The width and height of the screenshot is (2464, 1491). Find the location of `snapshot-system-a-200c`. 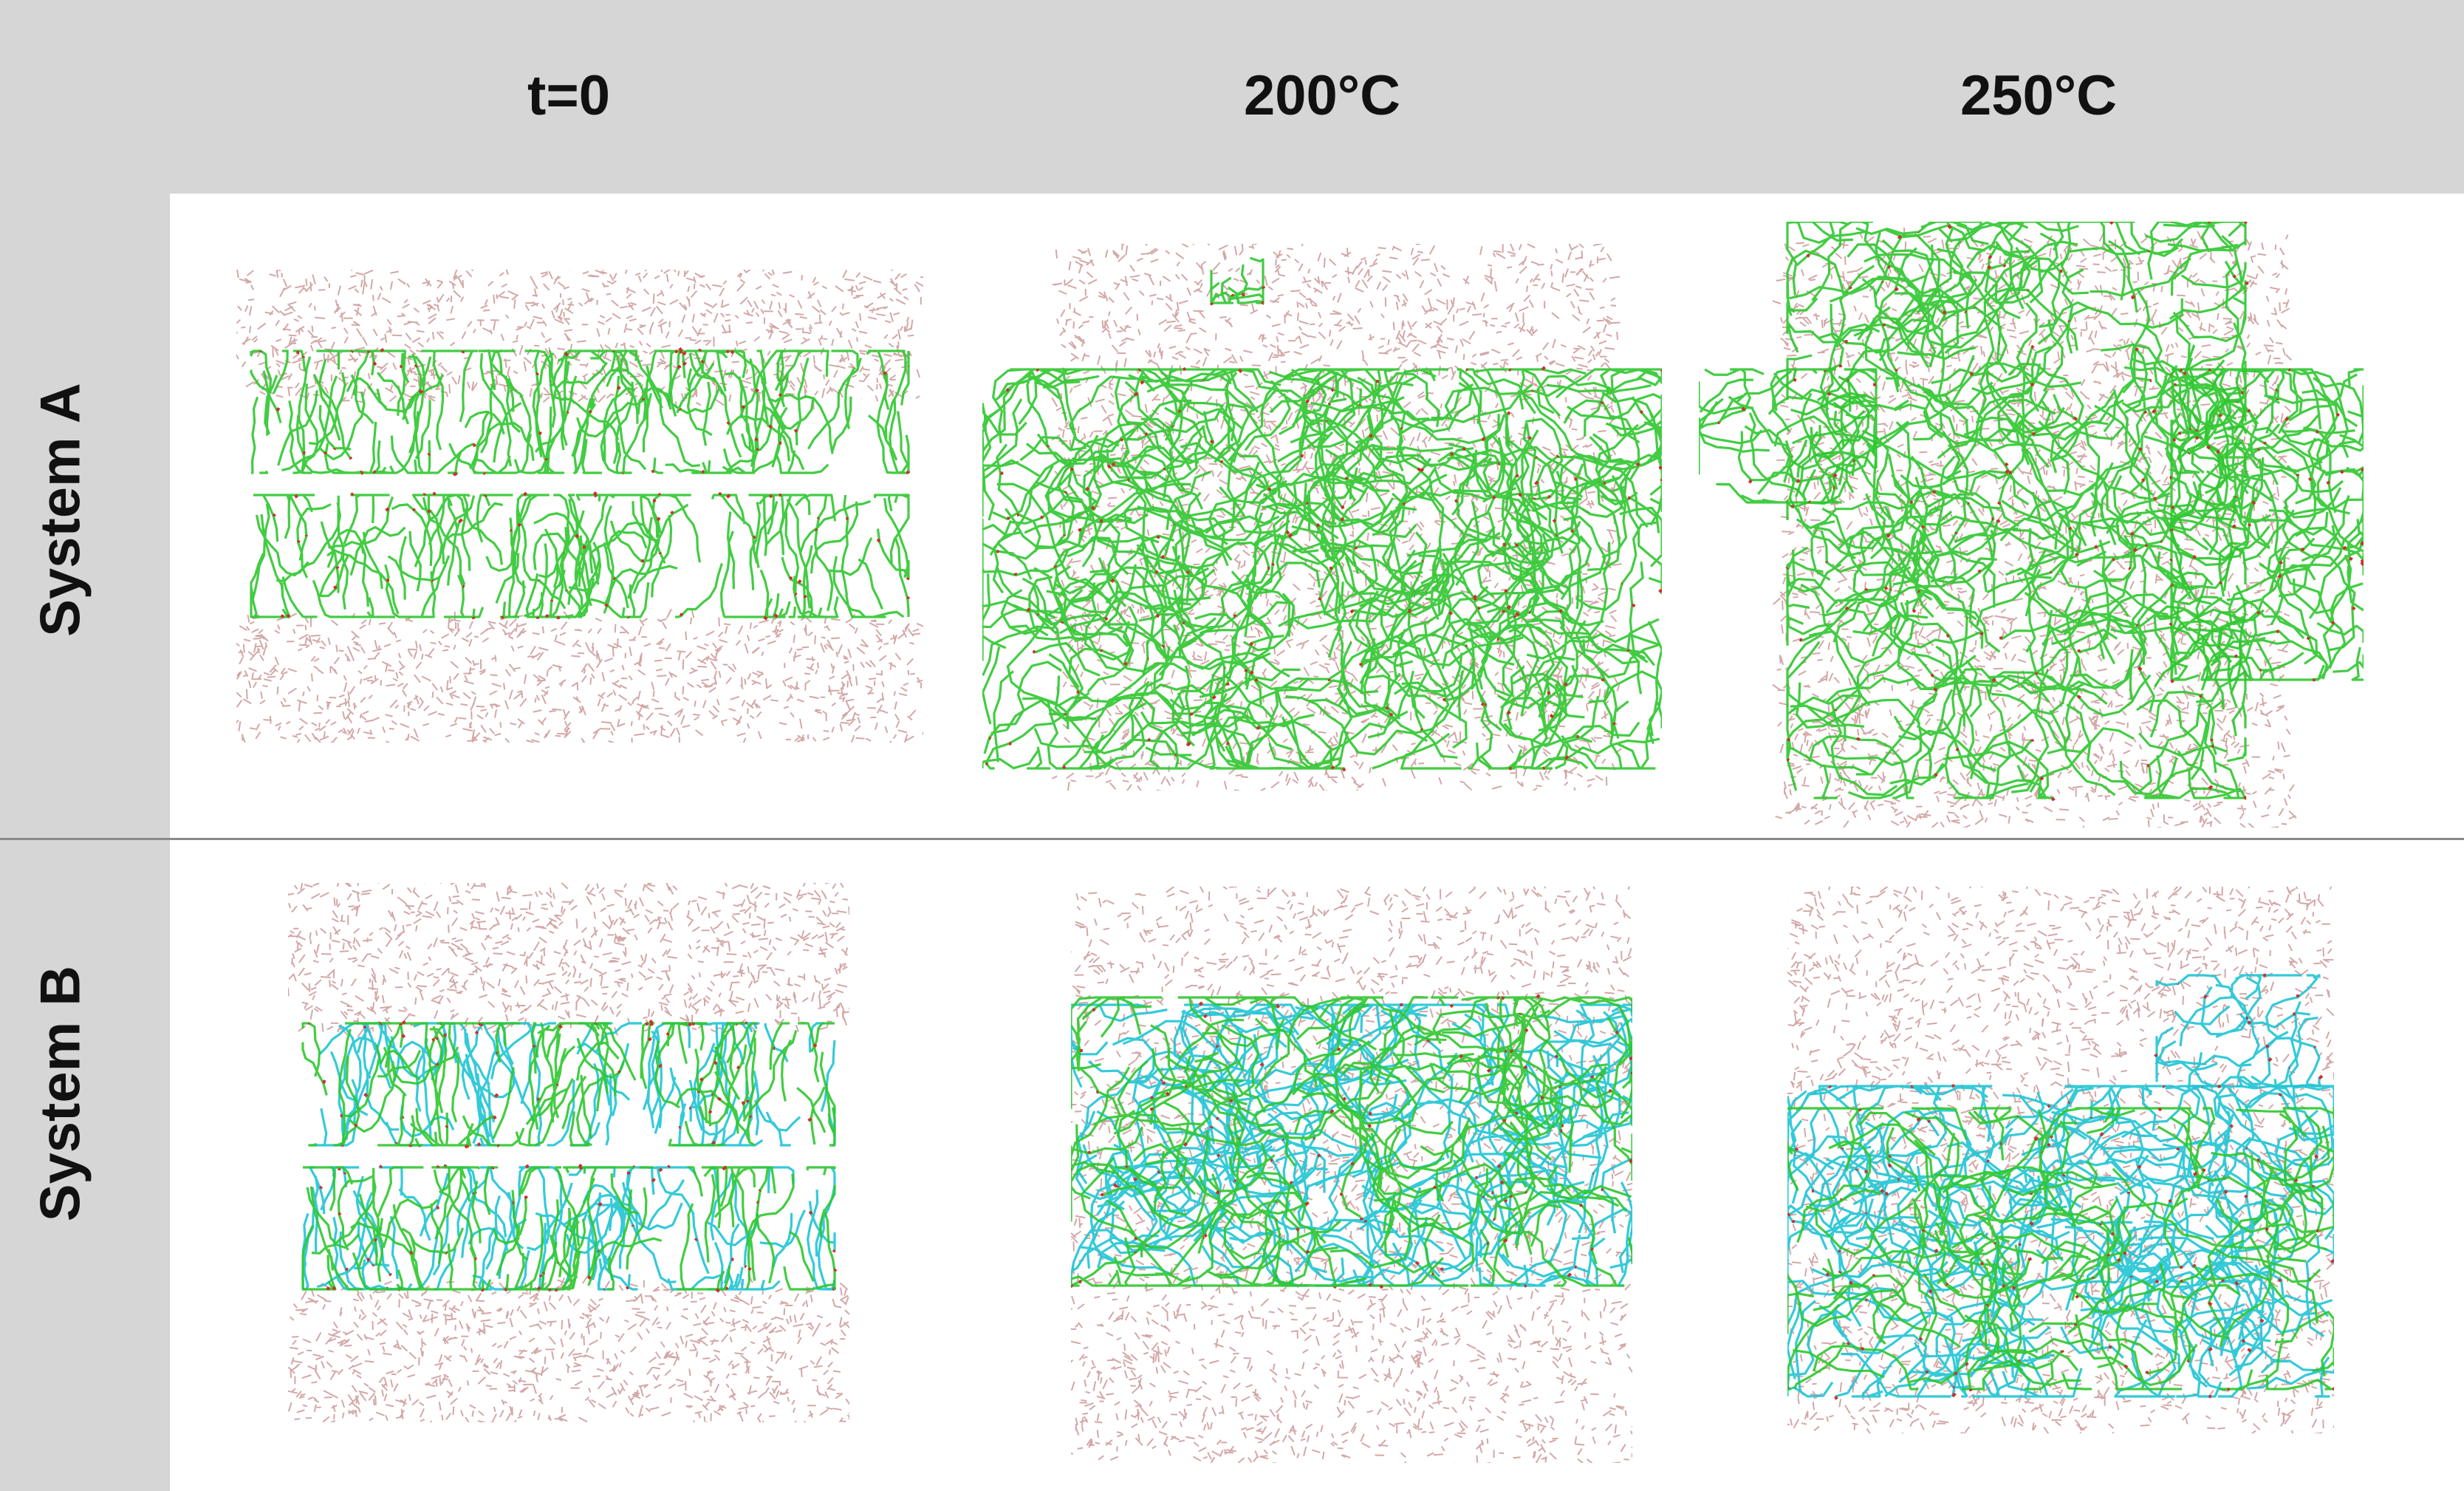

snapshot-system-a-200c is located at coordinates (1322, 517).